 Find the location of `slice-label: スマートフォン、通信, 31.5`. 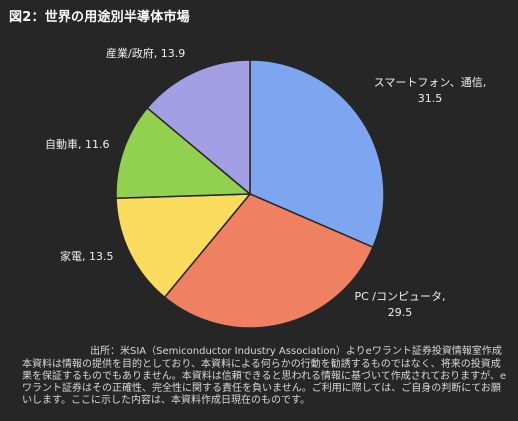

slice-label: スマートフォン、通信, 31.5 is located at coordinates (430, 90).